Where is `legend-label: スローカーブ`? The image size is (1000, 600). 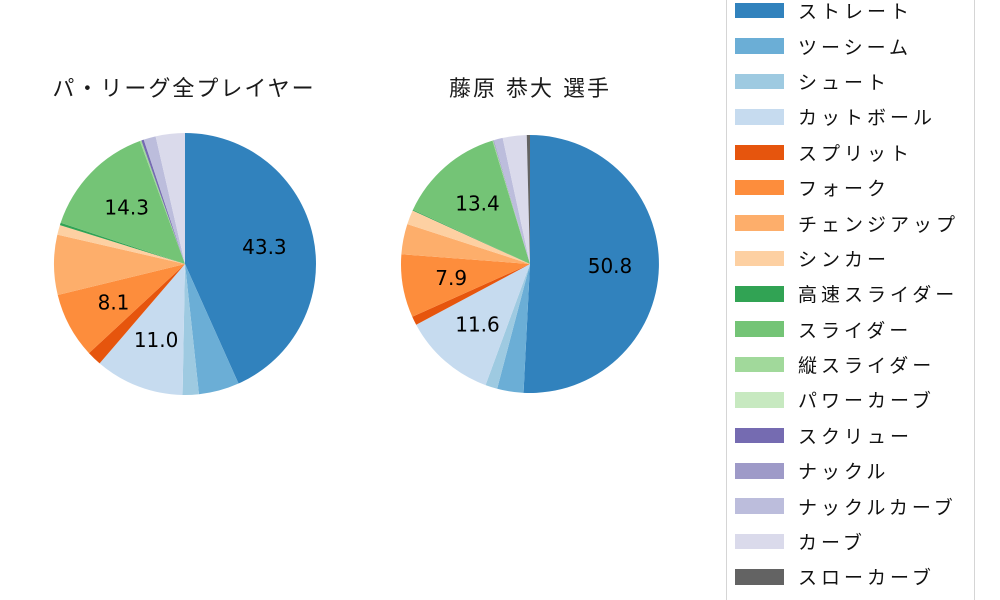 legend-label: スローカーブ is located at coordinates (866, 578).